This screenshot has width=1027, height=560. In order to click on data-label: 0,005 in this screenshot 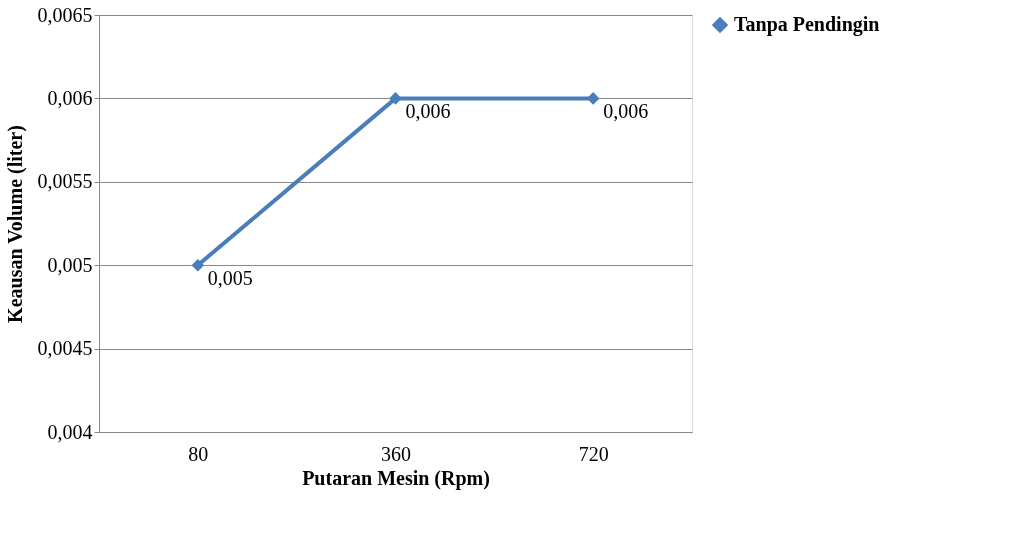, I will do `click(230, 278)`.